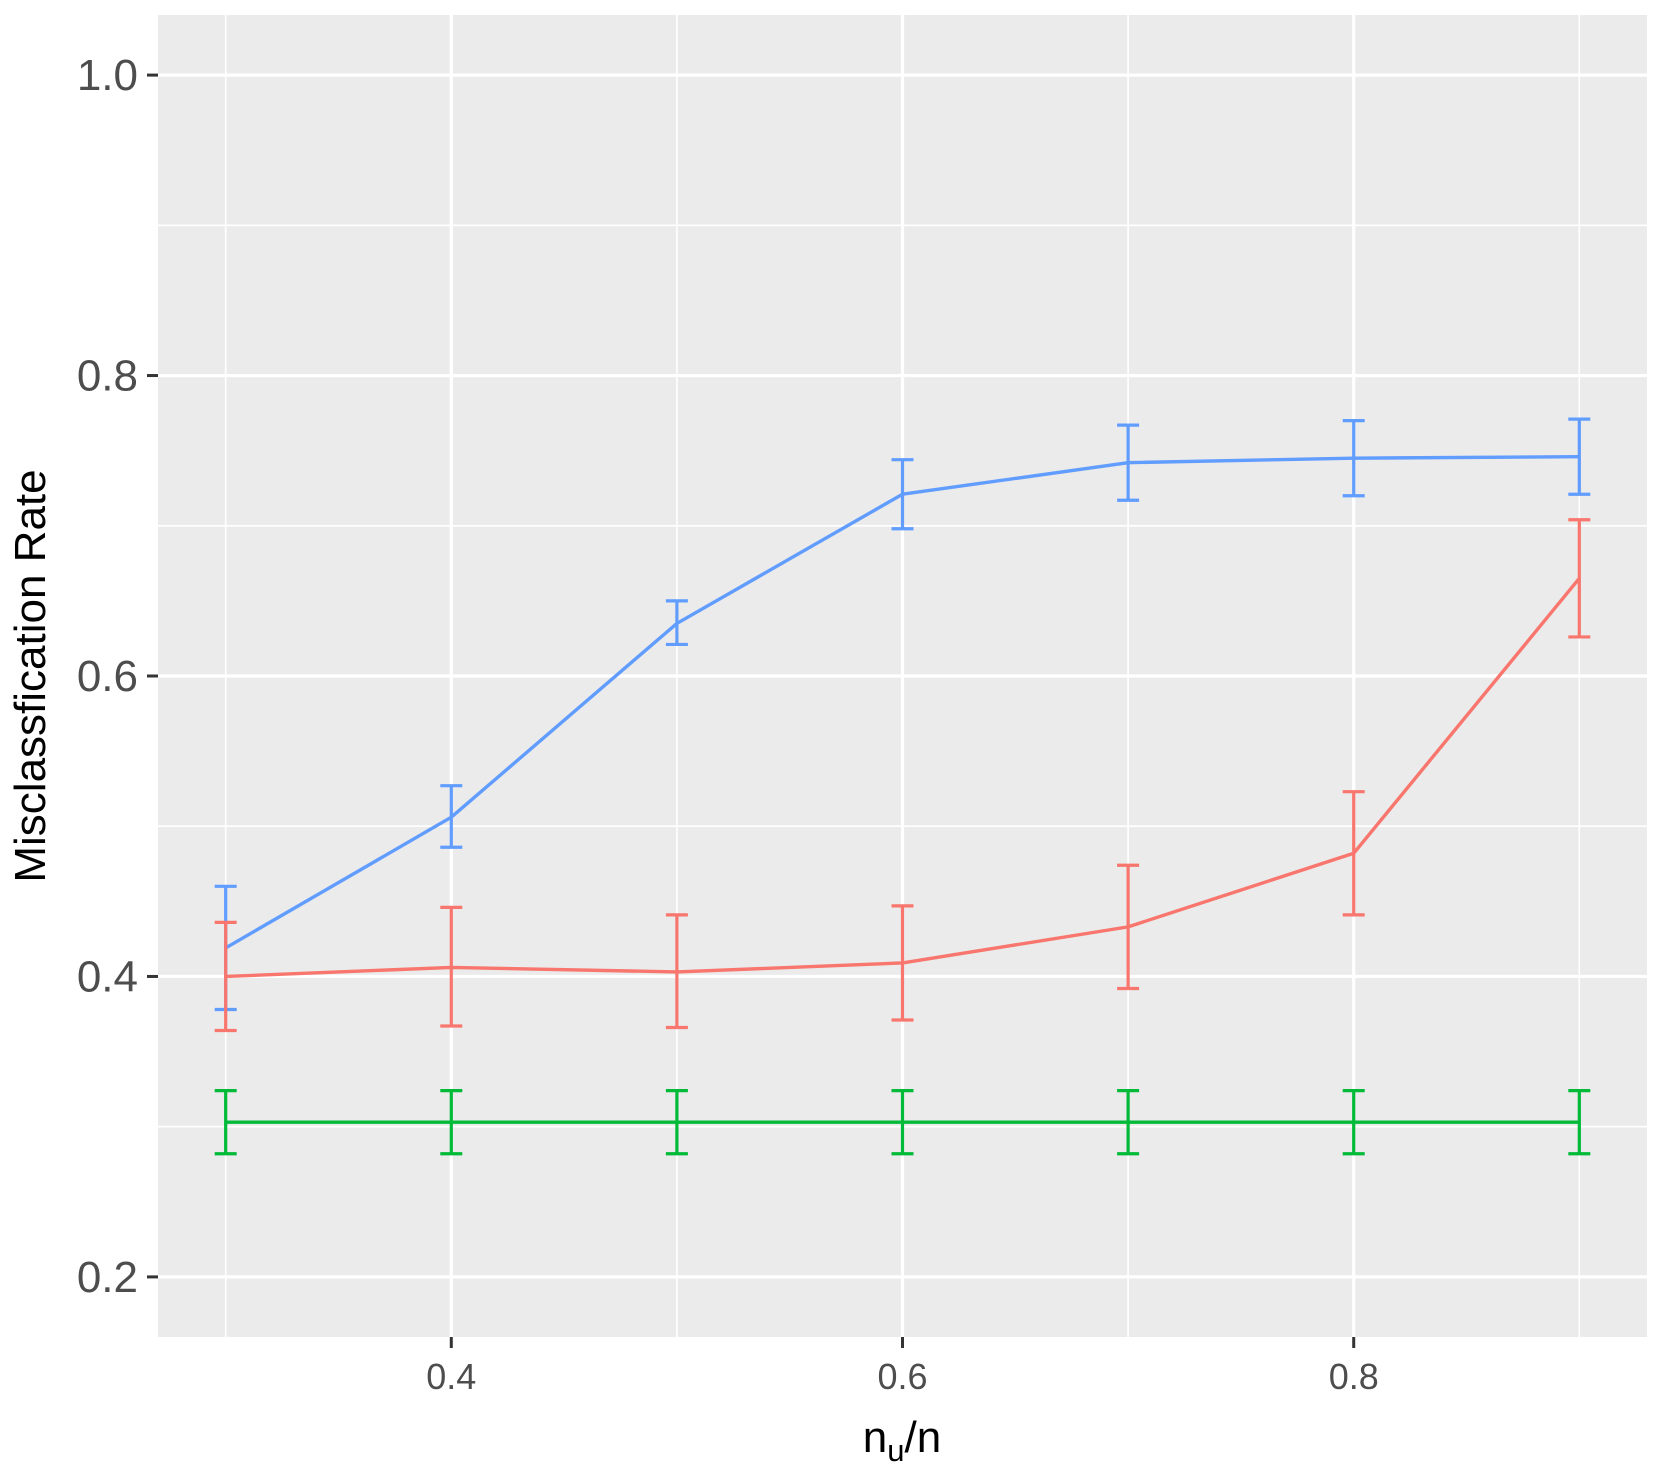 The width and height of the screenshot is (1659, 1465). Describe the element at coordinates (107, 75) in the screenshot. I see `y-tick-label: 1.0` at that location.